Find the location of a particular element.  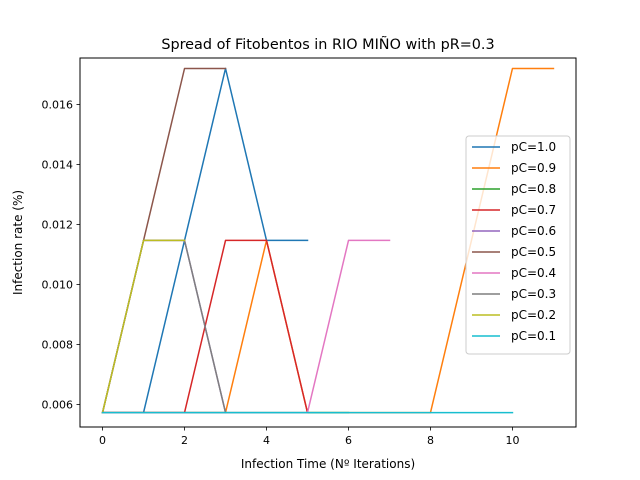

legend-label: pC=0.9 is located at coordinates (533, 168).